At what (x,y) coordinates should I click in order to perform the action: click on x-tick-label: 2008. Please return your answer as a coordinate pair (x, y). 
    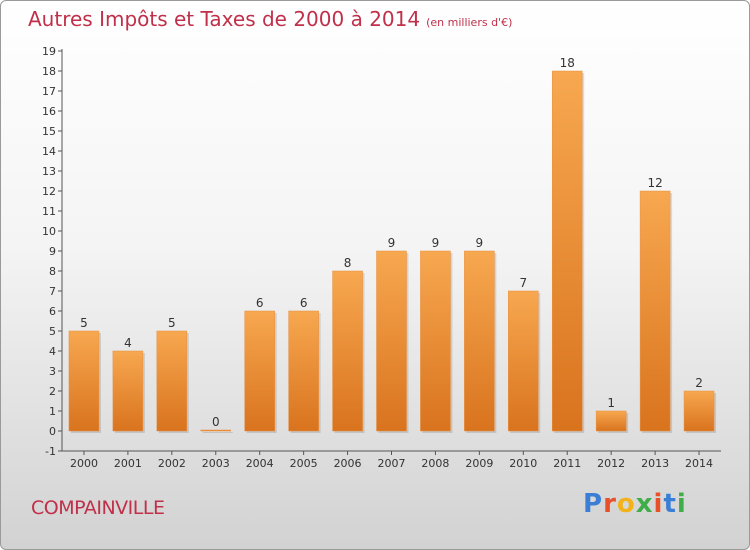
    Looking at the image, I should click on (435, 463).